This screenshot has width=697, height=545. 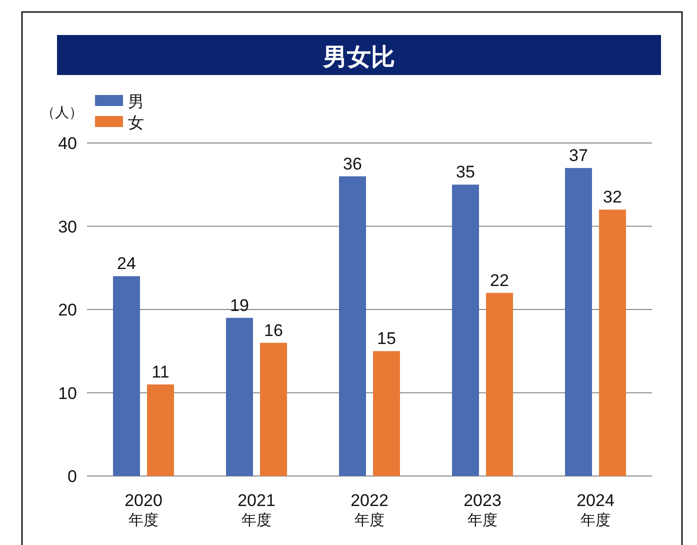 What do you see at coordinates (239, 305) in the screenshot?
I see `data-label: 19` at bounding box center [239, 305].